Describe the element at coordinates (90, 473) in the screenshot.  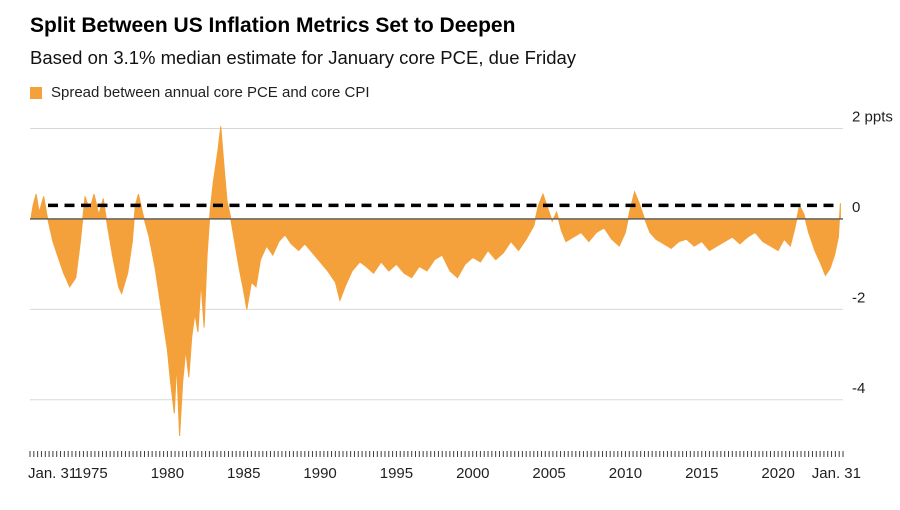
I see `svg-text: 1975` at that location.